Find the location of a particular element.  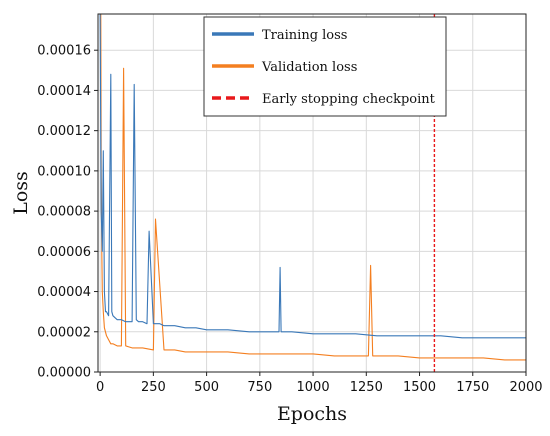

x-tick-label: 750 is located at coordinates (259, 387).